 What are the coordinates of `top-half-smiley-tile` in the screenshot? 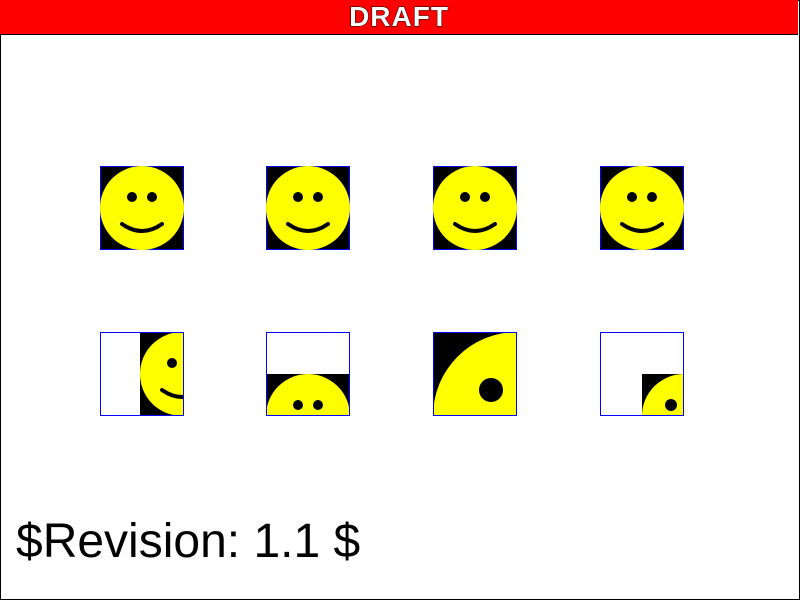 It's located at (308, 374).